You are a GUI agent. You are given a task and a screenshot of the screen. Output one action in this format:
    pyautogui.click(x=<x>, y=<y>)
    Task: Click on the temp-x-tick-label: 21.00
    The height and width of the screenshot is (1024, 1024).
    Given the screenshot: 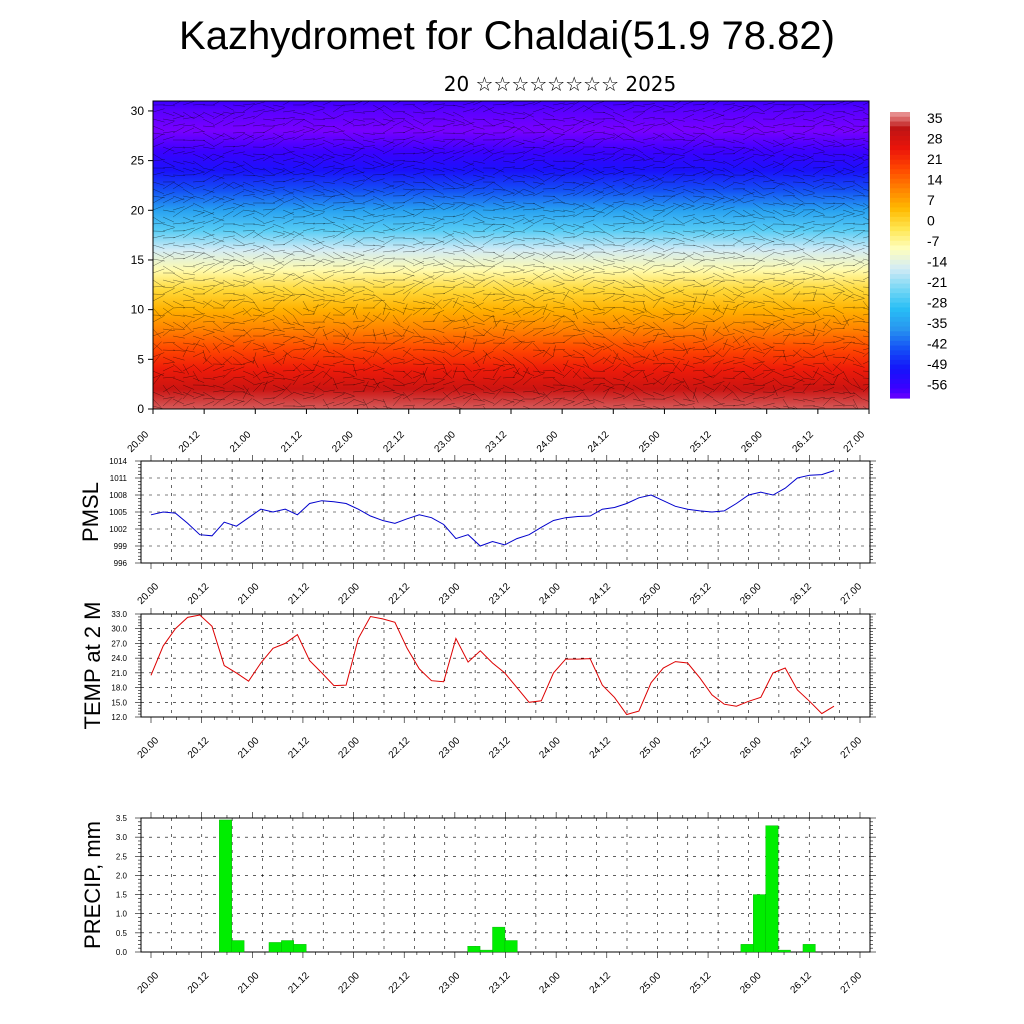 What is the action you would take?
    pyautogui.click(x=249, y=748)
    